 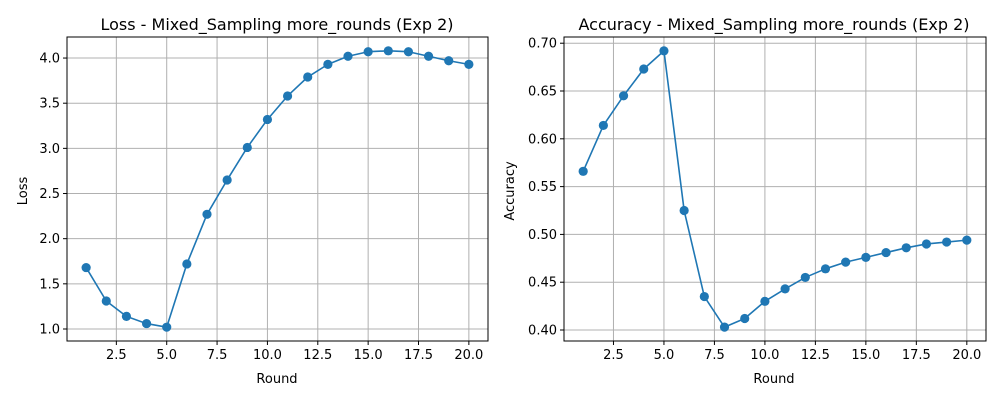 What do you see at coordinates (664, 355) in the screenshot?
I see `accuracy-x-tick-label: 5.0` at bounding box center [664, 355].